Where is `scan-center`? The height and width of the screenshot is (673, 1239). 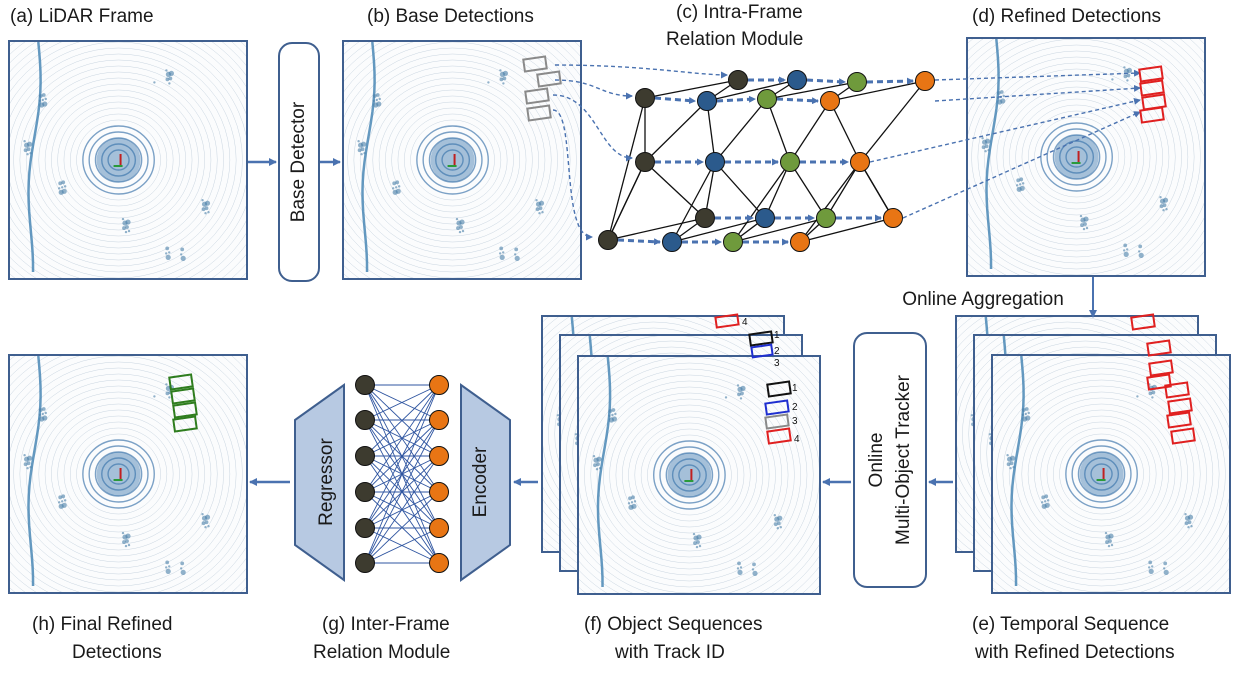 scan-center is located at coordinates (118, 474).